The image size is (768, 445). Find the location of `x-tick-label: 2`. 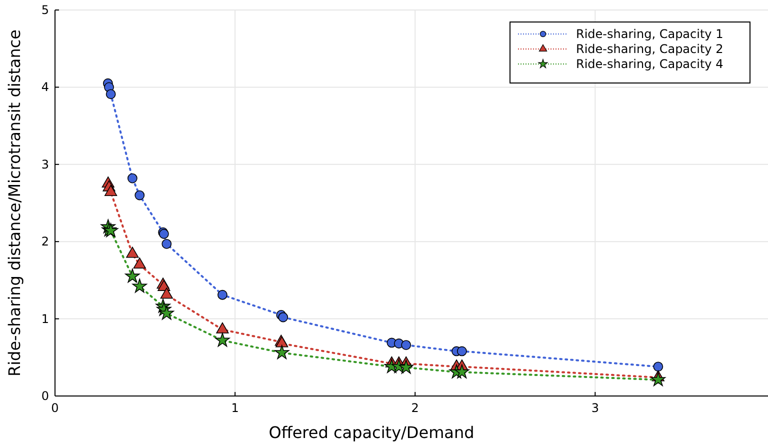

x-tick-label: 2 is located at coordinates (415, 408).